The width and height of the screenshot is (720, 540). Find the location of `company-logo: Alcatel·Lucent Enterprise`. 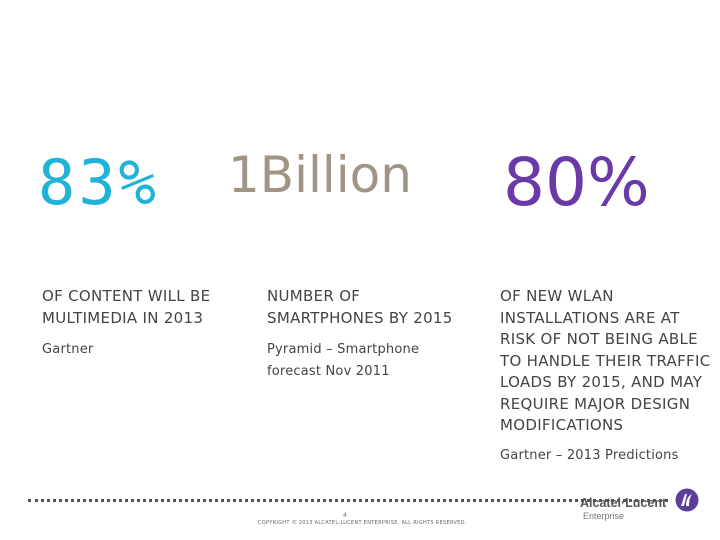

company-logo: Alcatel·Lucent Enterprise is located at coordinates (640, 506).